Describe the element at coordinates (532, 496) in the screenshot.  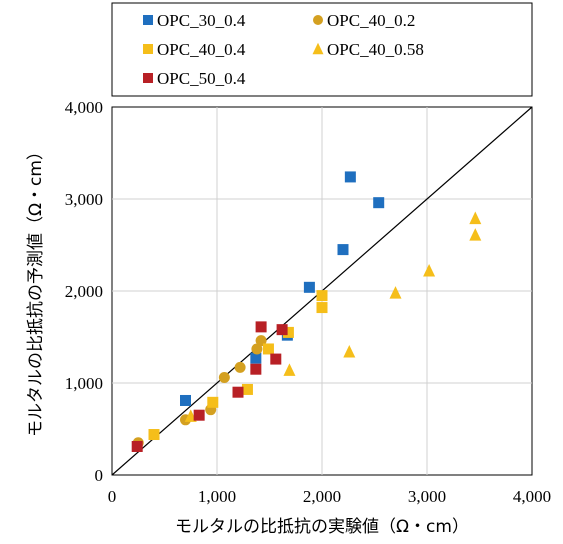
I see `x-tick-label: 4,000` at that location.